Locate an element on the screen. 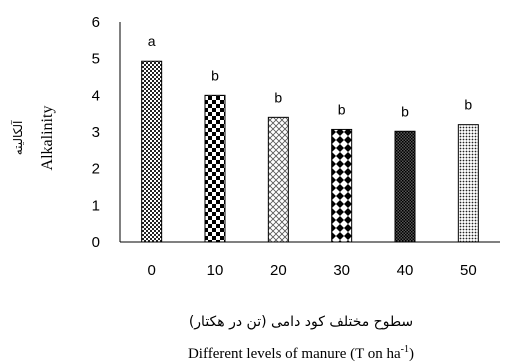 This screenshot has height=363, width=510. y-tick-label: 2 is located at coordinates (96, 169).